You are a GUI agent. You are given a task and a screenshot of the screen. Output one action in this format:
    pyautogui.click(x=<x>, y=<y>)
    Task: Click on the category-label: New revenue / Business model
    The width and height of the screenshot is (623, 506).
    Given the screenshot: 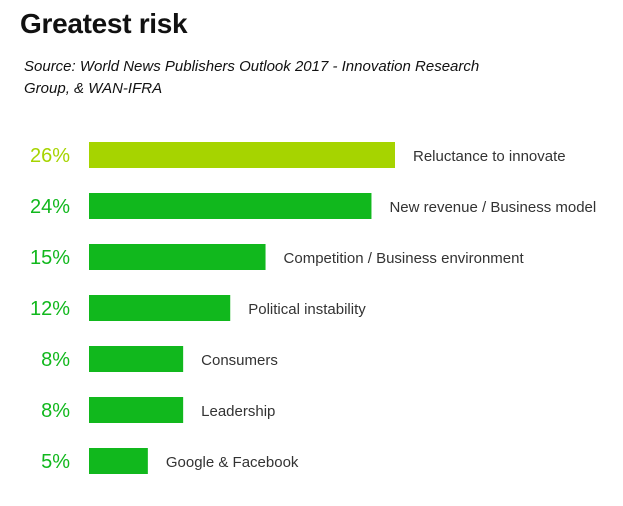 What is the action you would take?
    pyautogui.click(x=492, y=207)
    